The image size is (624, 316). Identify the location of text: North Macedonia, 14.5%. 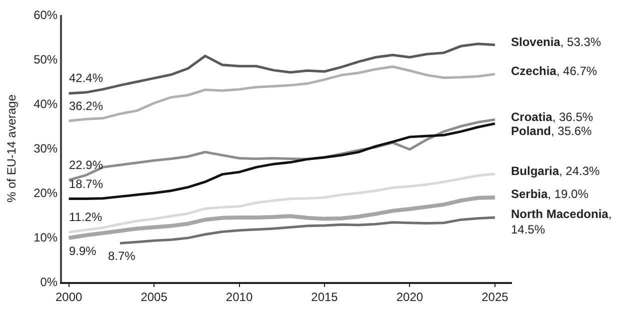
(561, 222).